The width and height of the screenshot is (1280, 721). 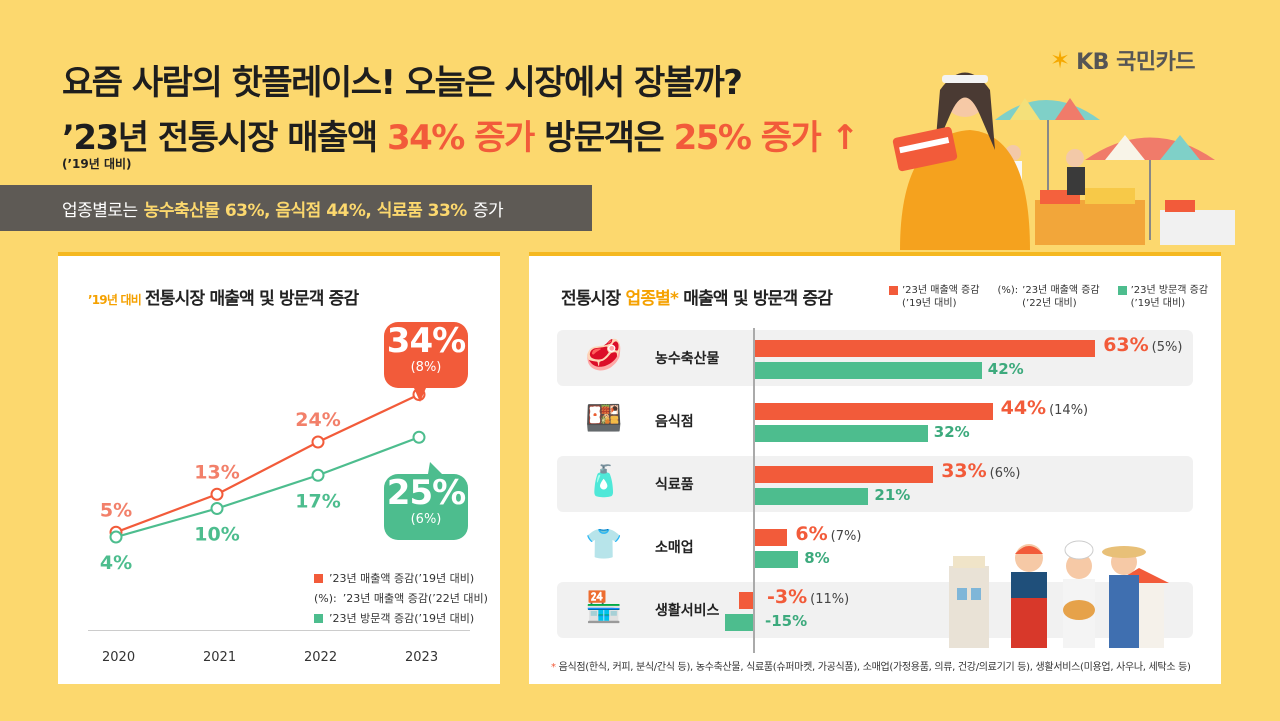 What do you see at coordinates (402, 83) in the screenshot?
I see `main-title: 요즘 사람의 핫플레이스! 오늘은 시장에서 장볼까?` at bounding box center [402, 83].